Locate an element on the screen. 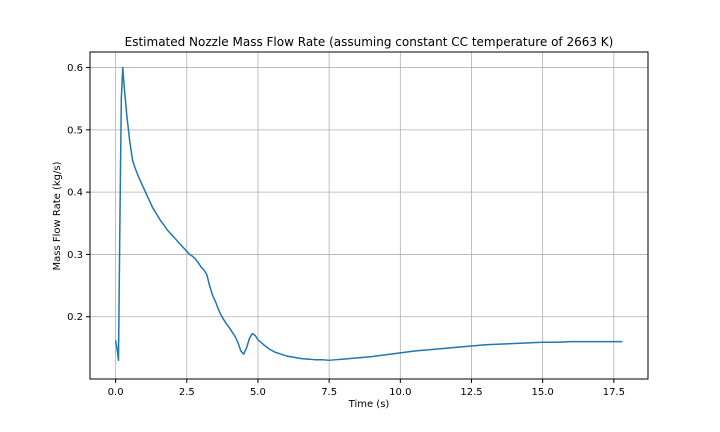  x-tick-label: 0.0 is located at coordinates (116, 392).